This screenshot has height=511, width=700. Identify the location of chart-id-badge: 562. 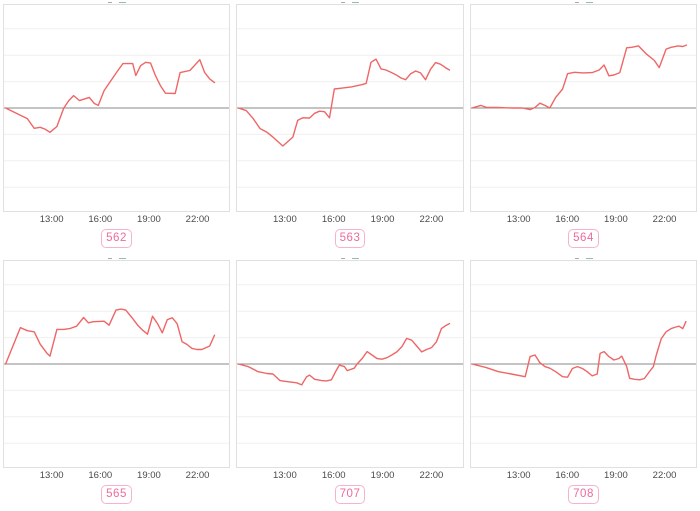
(116, 238).